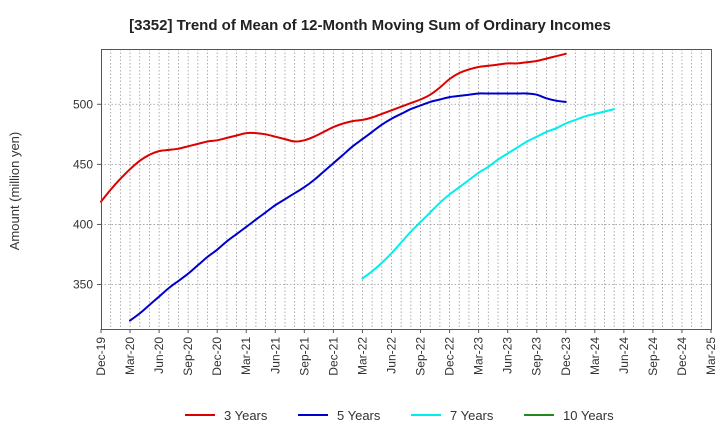  What do you see at coordinates (304, 356) in the screenshot?
I see `x-tick-label: Sep-21` at bounding box center [304, 356].